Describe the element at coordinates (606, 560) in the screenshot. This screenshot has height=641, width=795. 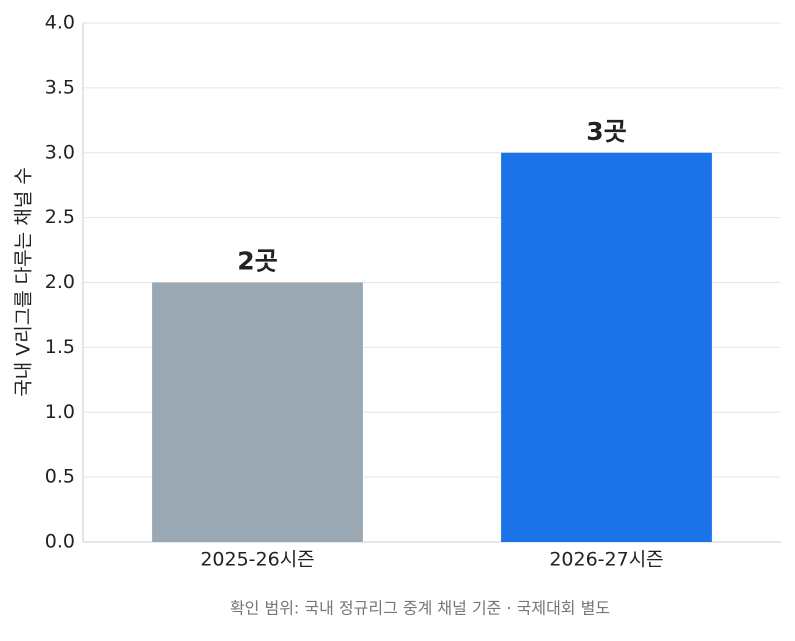
I see `x-tick-label: 2026-27시즌` at that location.